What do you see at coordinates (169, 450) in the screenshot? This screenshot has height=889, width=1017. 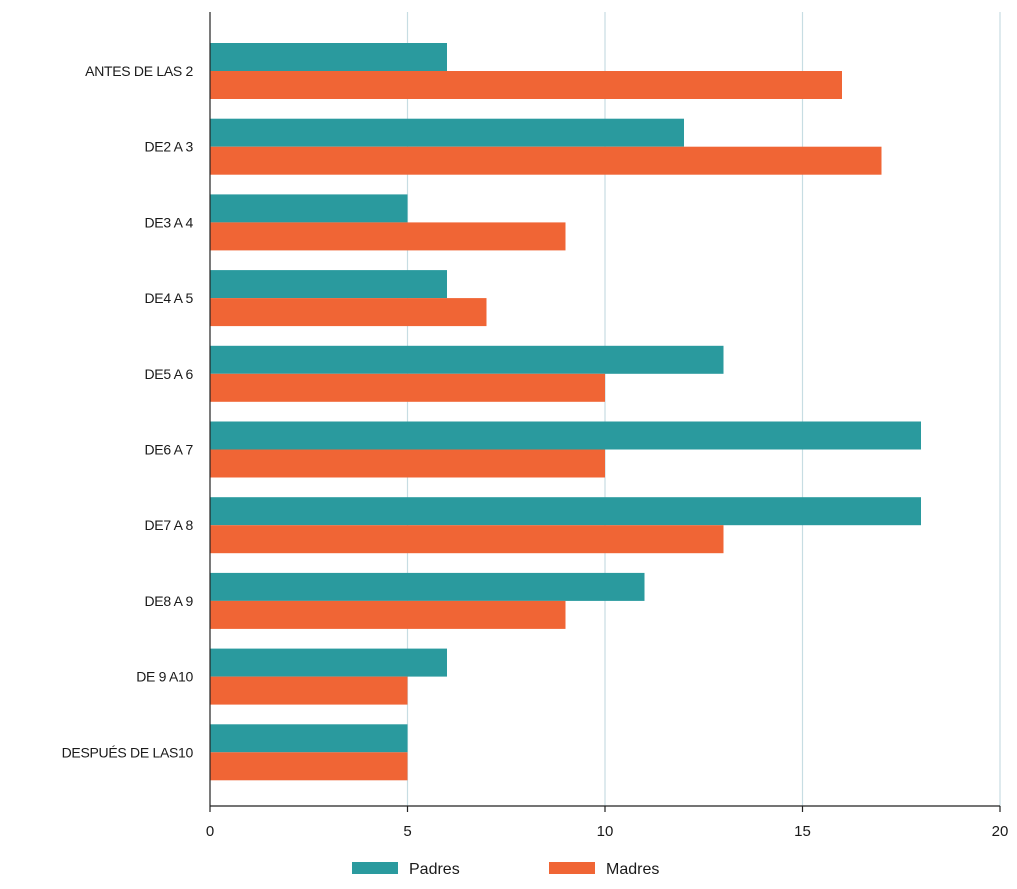 I see `category-label-5: DE6 A 7` at bounding box center [169, 450].